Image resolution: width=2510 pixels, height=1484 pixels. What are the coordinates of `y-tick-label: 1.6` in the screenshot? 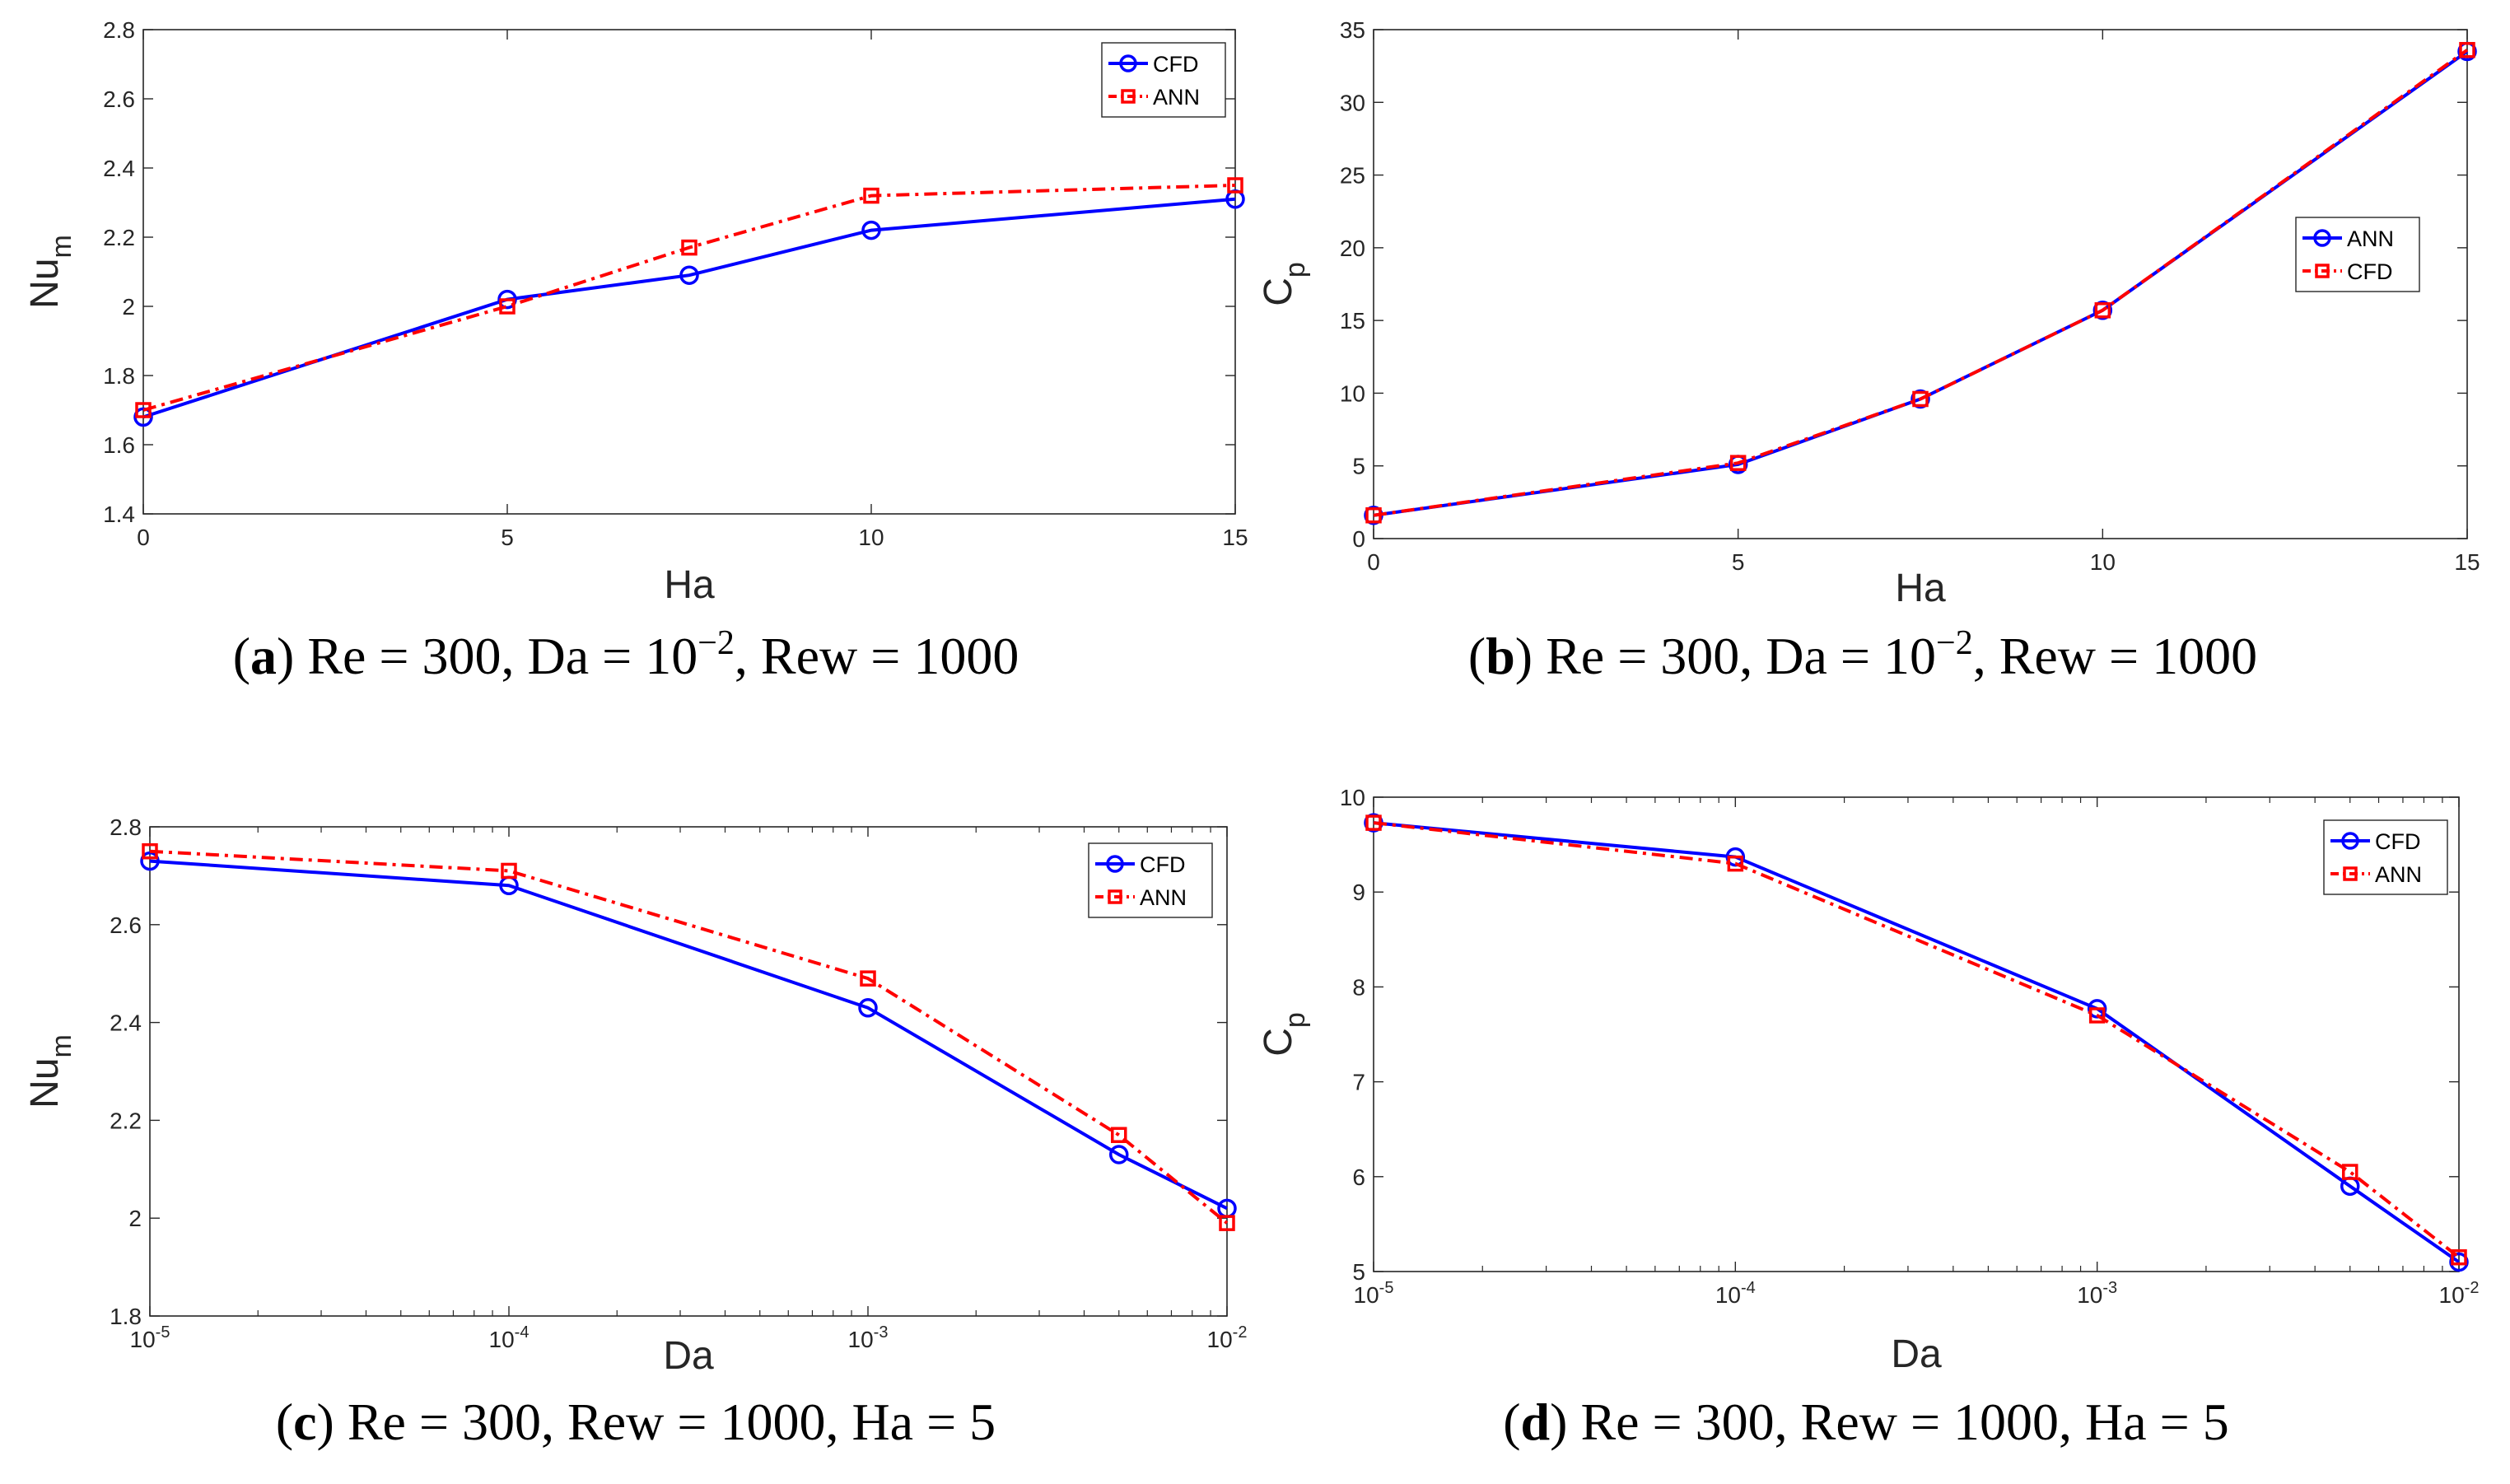 It's located at (119, 445).